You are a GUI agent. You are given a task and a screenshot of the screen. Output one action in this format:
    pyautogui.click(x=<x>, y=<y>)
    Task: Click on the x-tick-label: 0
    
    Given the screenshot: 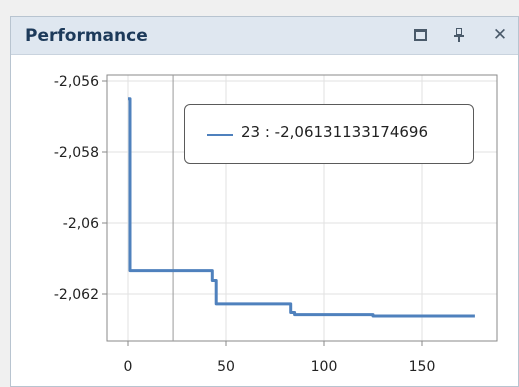 What is the action you would take?
    pyautogui.click(x=128, y=367)
    